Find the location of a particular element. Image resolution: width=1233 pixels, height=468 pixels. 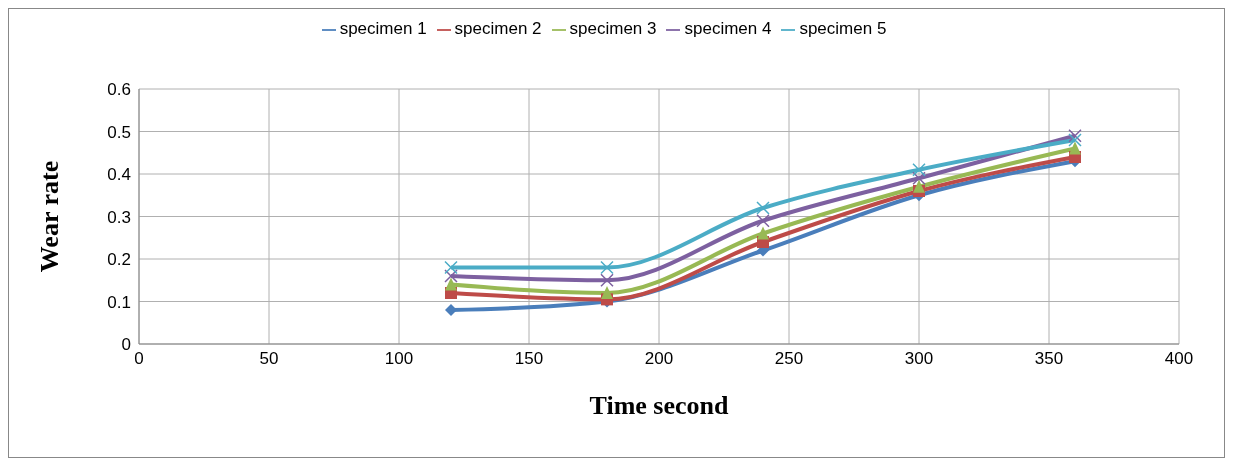

legend-label: specimen 1 is located at coordinates (383, 28).